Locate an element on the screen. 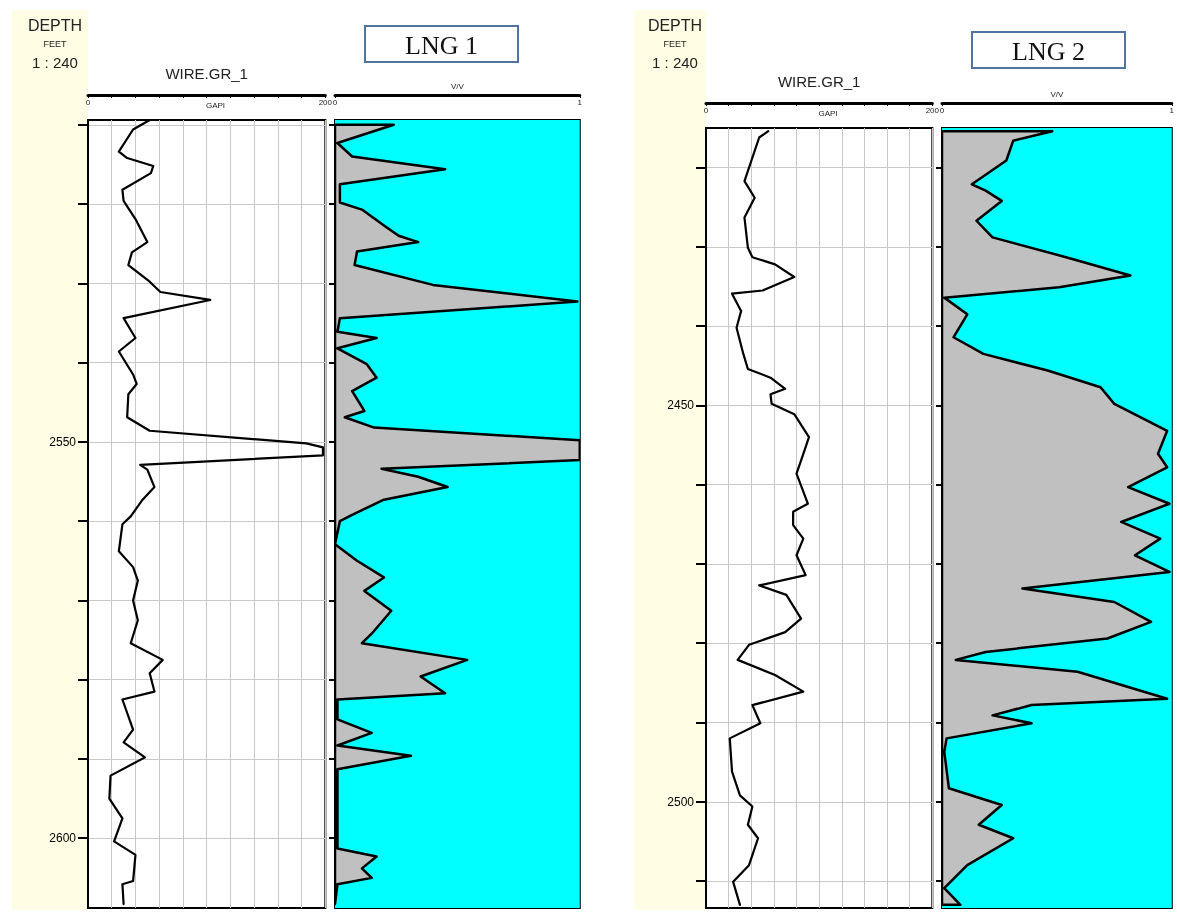  chart-title: LNG 2 is located at coordinates (1048, 51).